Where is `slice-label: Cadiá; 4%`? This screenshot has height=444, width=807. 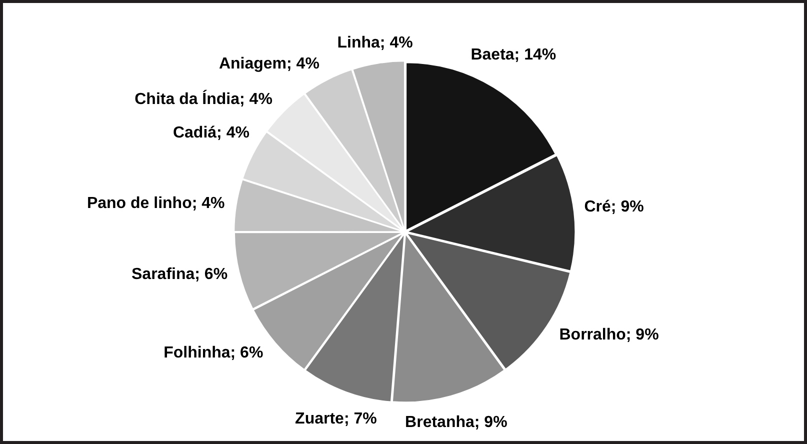
slice-label: Cadiá; 4% is located at coordinates (211, 133).